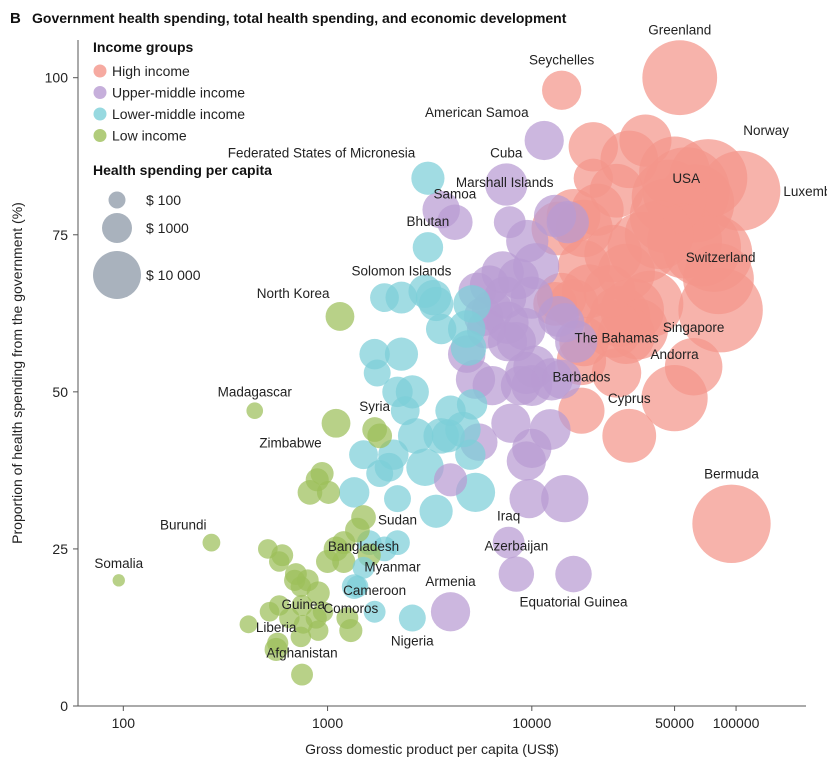 The image size is (827, 764). Describe the element at coordinates (167, 228) in the screenshot. I see `legend-size-label: $ 1000` at that location.